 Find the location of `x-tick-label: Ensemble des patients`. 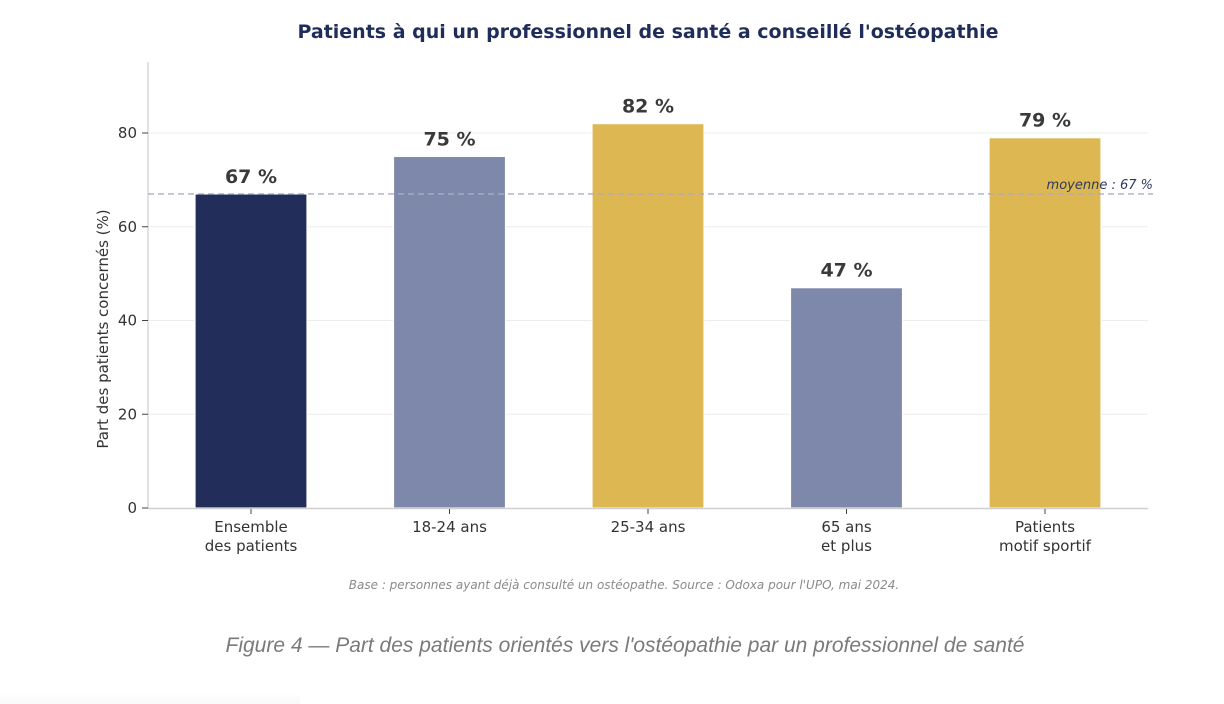

x-tick-label: Ensemble des patients is located at coordinates (251, 536).